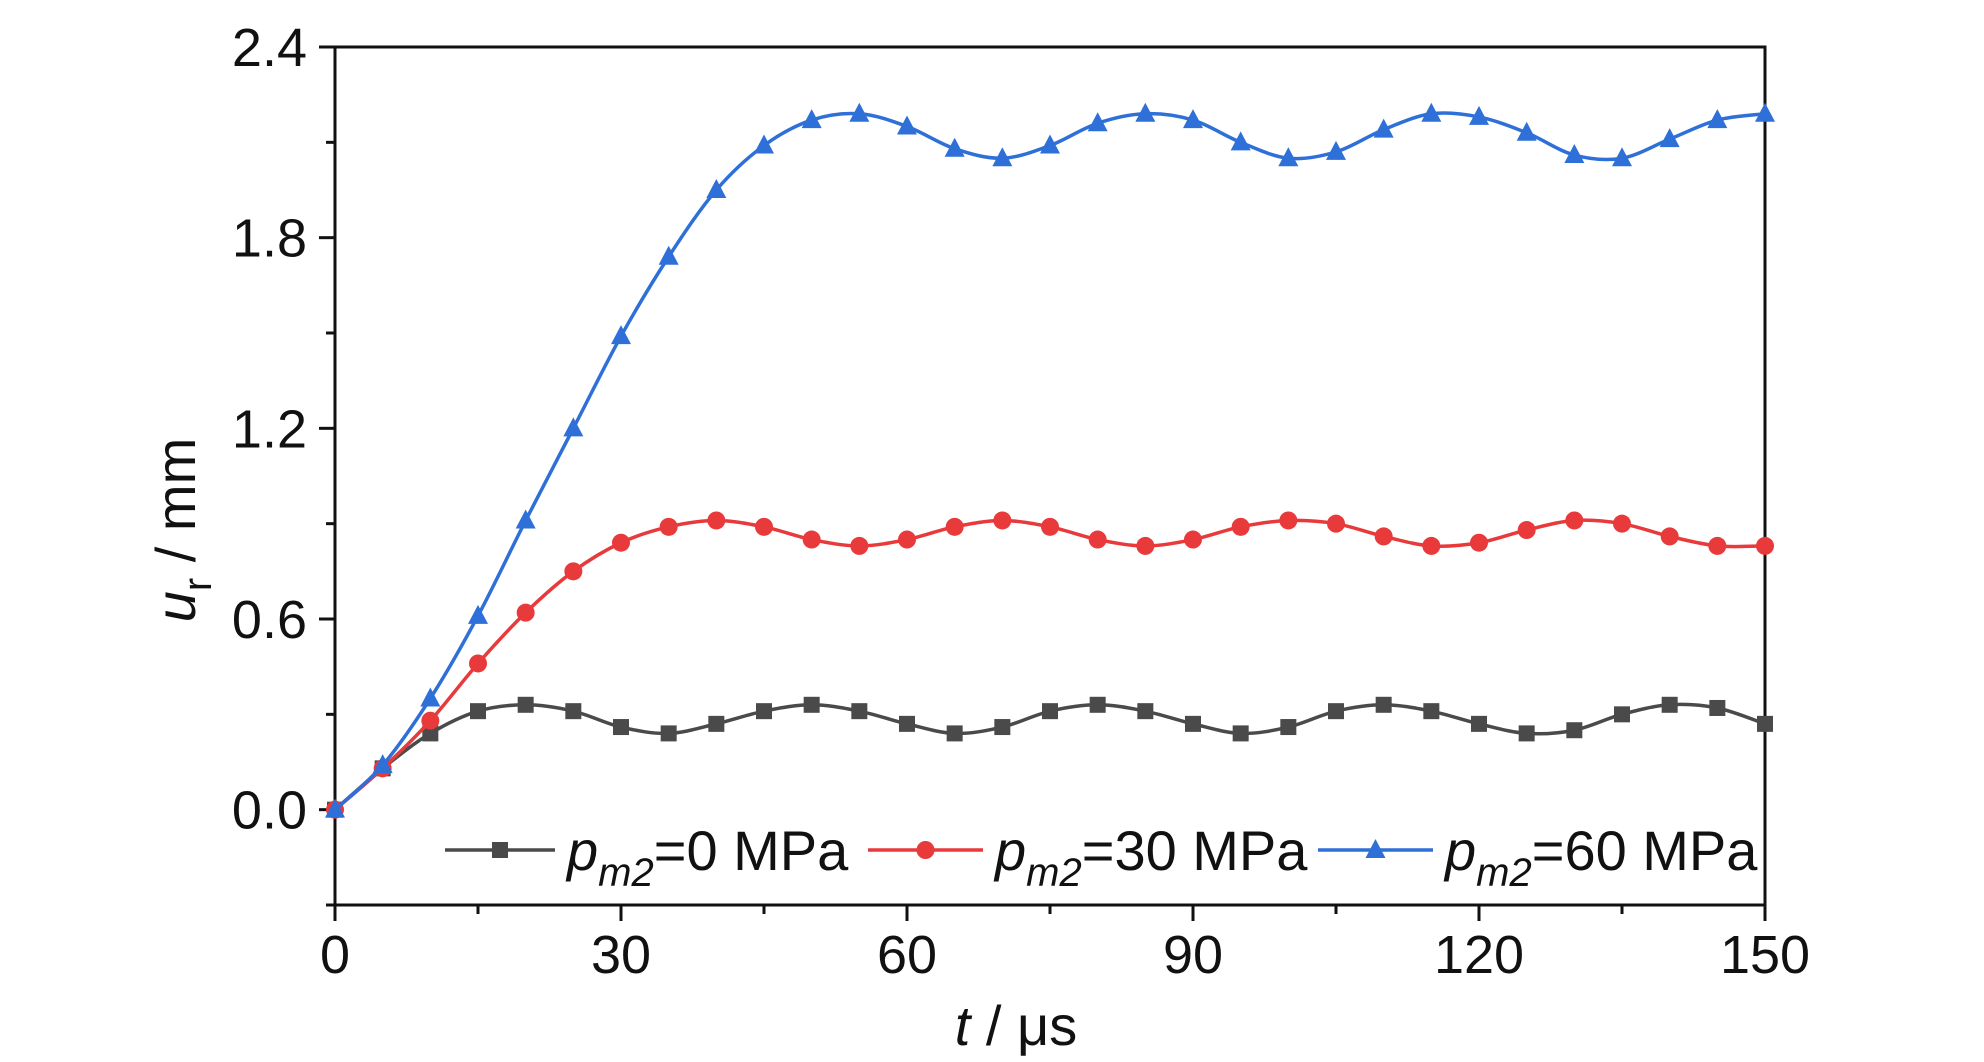 Image resolution: width=1984 pixels, height=1062 pixels. I want to click on y-tick-label: 0.6, so click(269, 620).